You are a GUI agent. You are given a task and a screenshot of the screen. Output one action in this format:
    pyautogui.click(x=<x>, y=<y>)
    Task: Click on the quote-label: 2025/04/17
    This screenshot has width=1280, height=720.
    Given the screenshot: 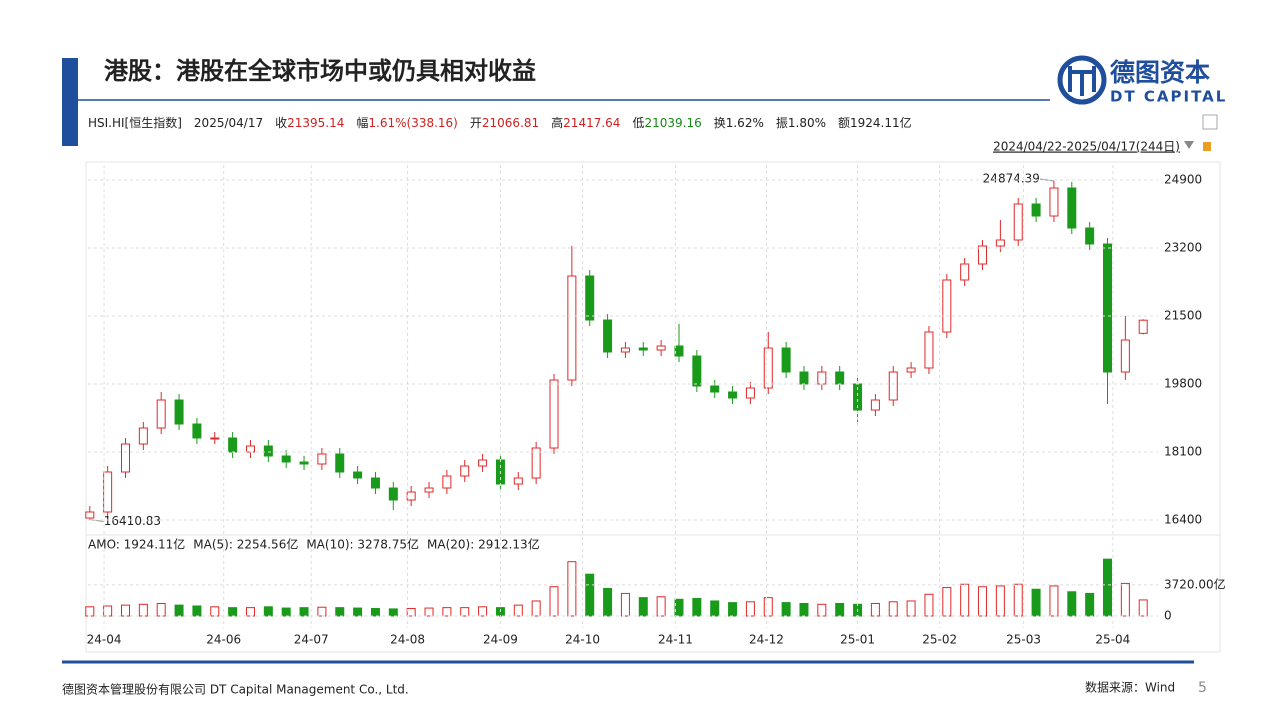 What is the action you would take?
    pyautogui.click(x=228, y=123)
    